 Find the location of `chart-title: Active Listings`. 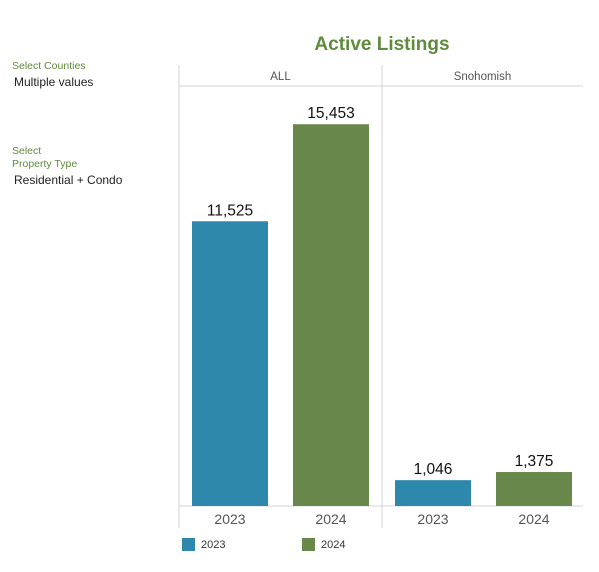

chart-title: Active Listings is located at coordinates (381, 44).